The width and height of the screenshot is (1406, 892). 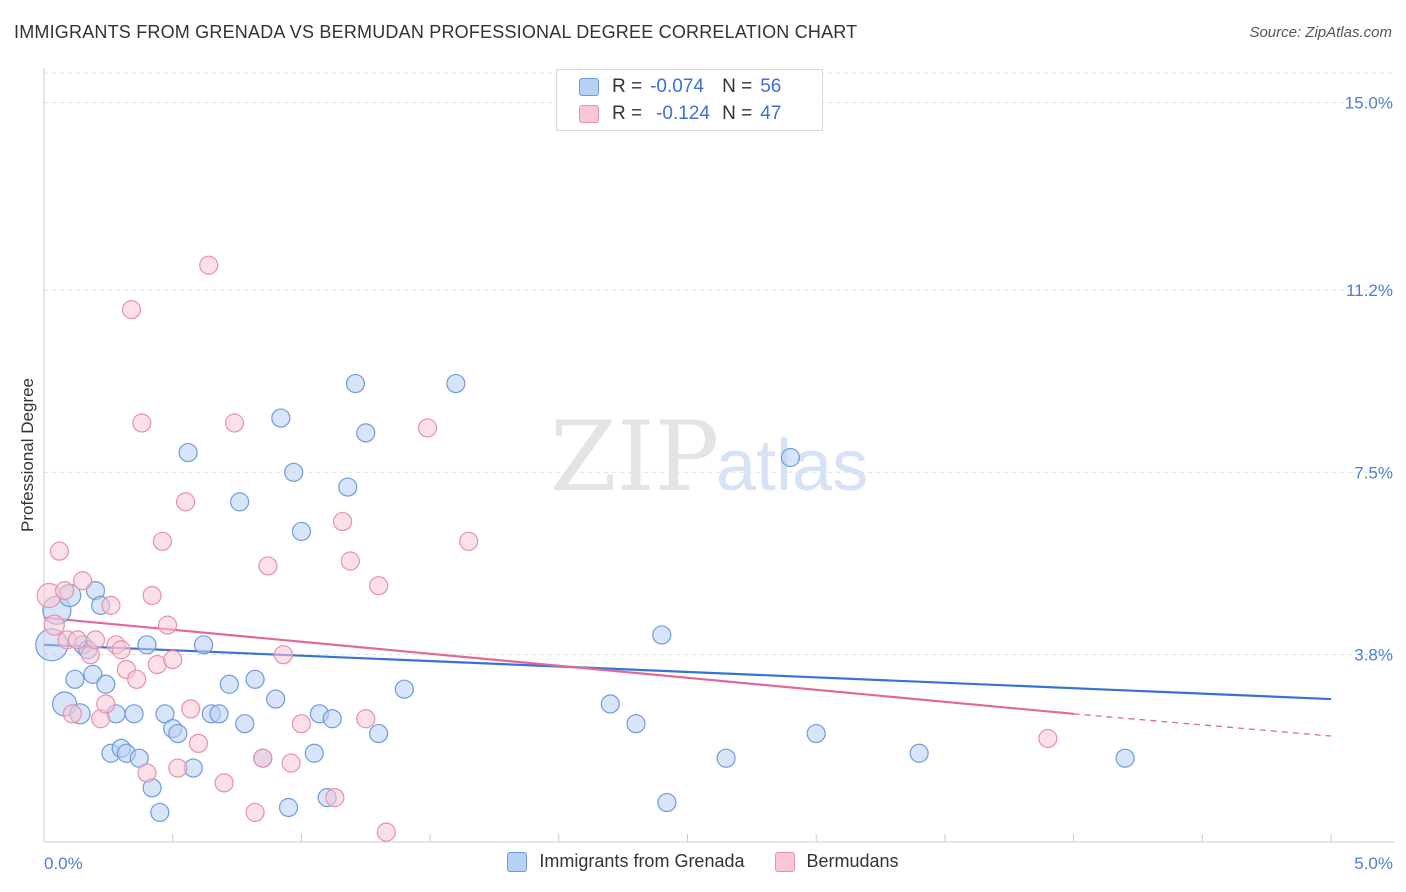 I want to click on y-tick-label: 3.8%, so click(x=1373, y=655).